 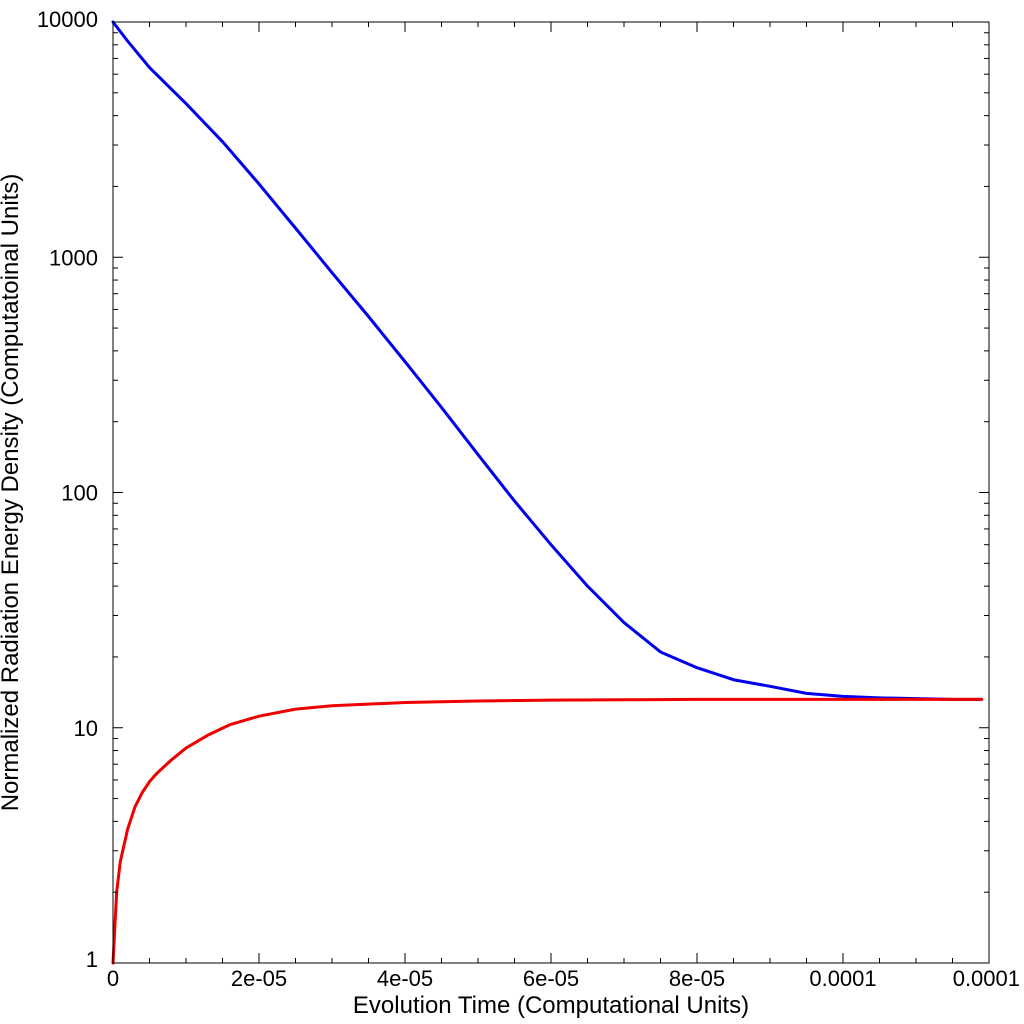 I want to click on x-tick-label: 2e-05, so click(x=259, y=978).